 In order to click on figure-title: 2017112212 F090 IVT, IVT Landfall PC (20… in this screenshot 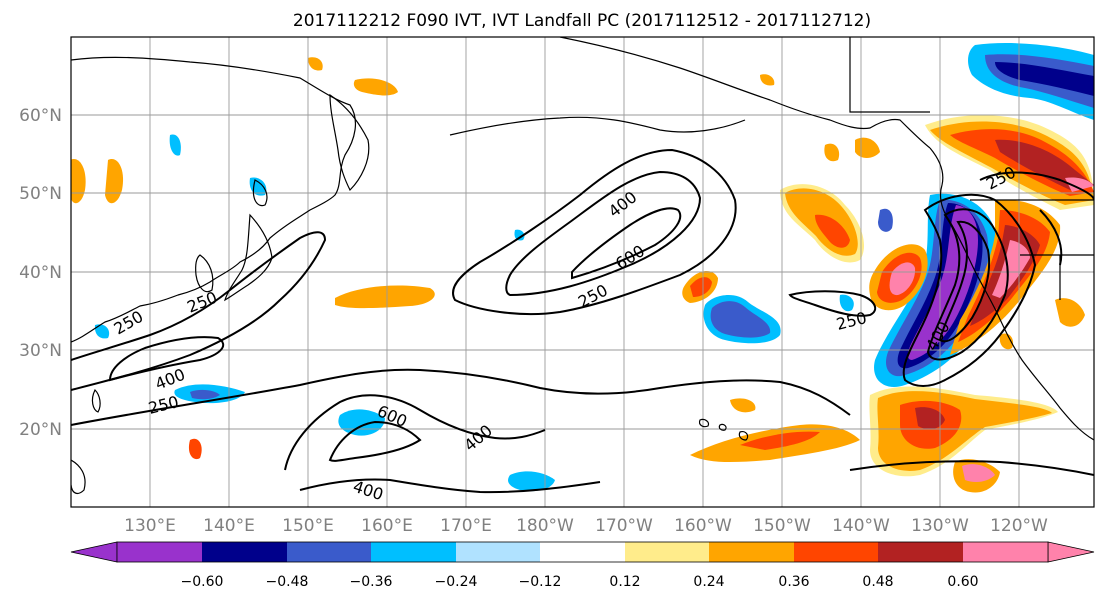, I will do `click(582, 21)`.